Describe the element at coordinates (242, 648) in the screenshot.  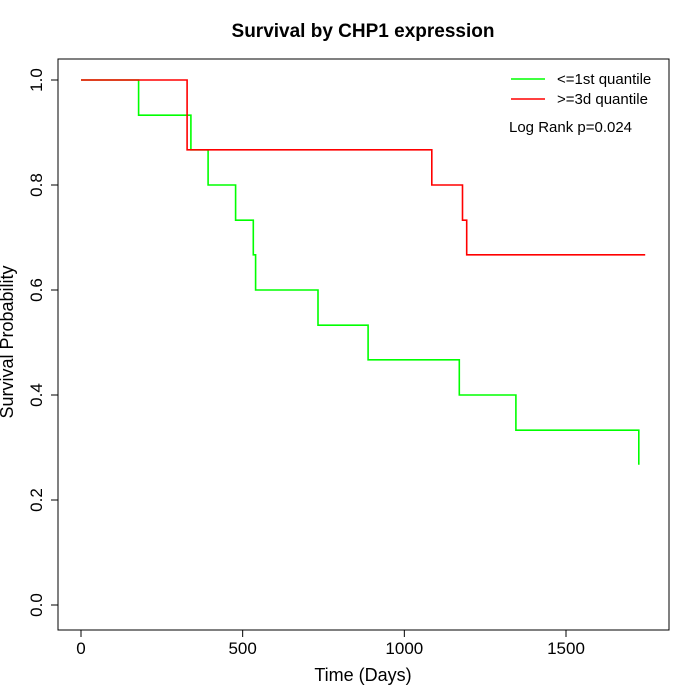
I see `x-tick-label: 500` at that location.